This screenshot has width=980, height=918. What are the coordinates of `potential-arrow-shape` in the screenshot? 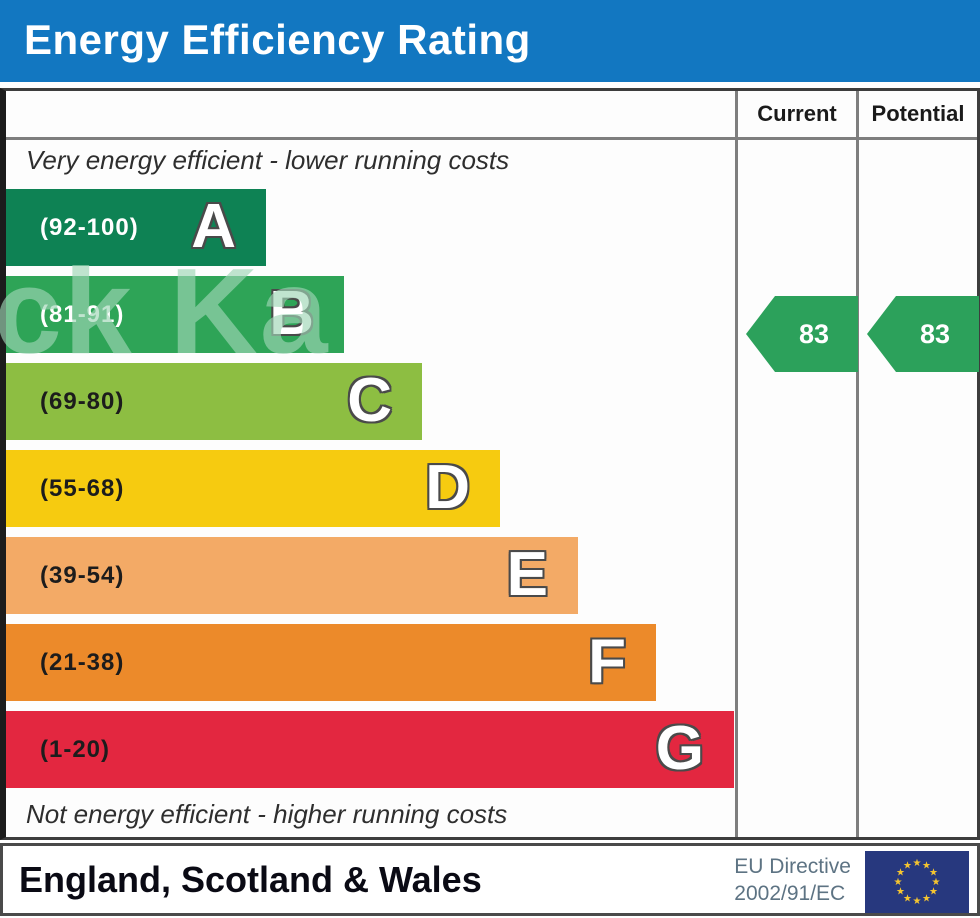 It's located at (923, 334).